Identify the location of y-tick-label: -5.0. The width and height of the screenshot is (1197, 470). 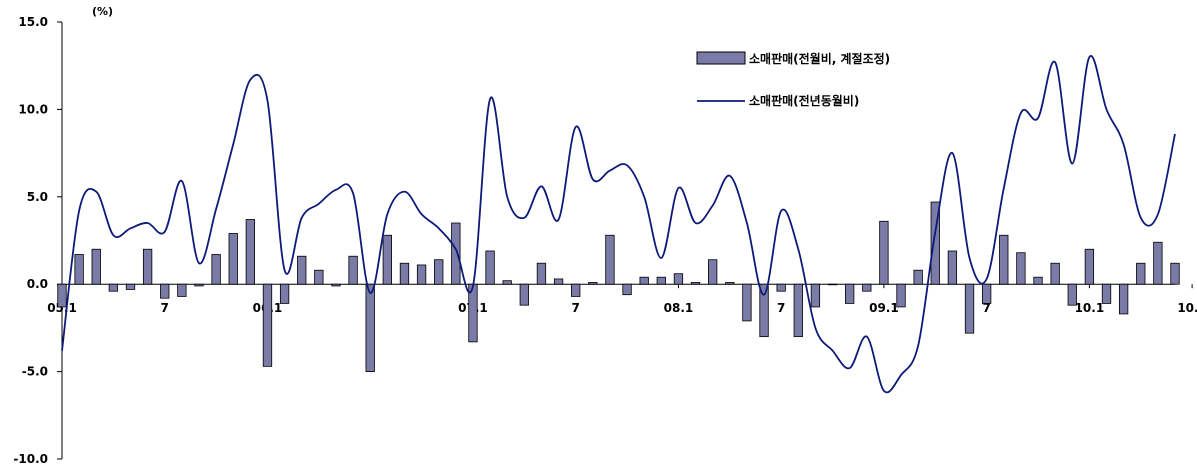
(35, 372).